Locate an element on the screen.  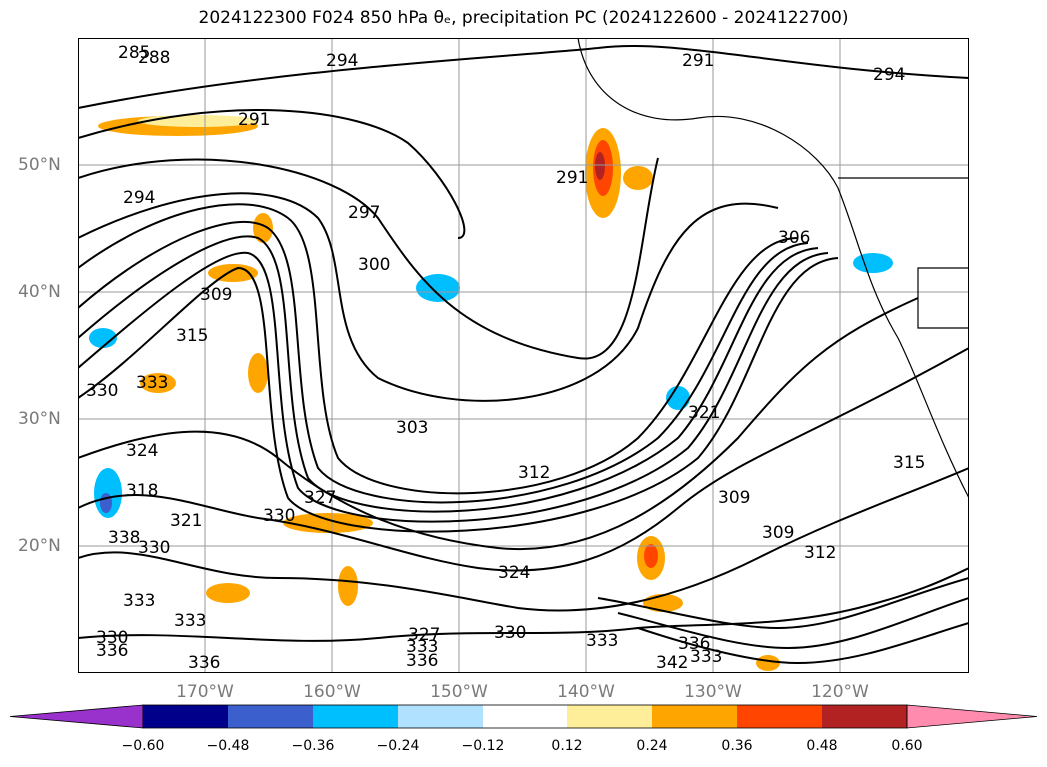
colorbar-tick: 0.12 is located at coordinates (567, 746).